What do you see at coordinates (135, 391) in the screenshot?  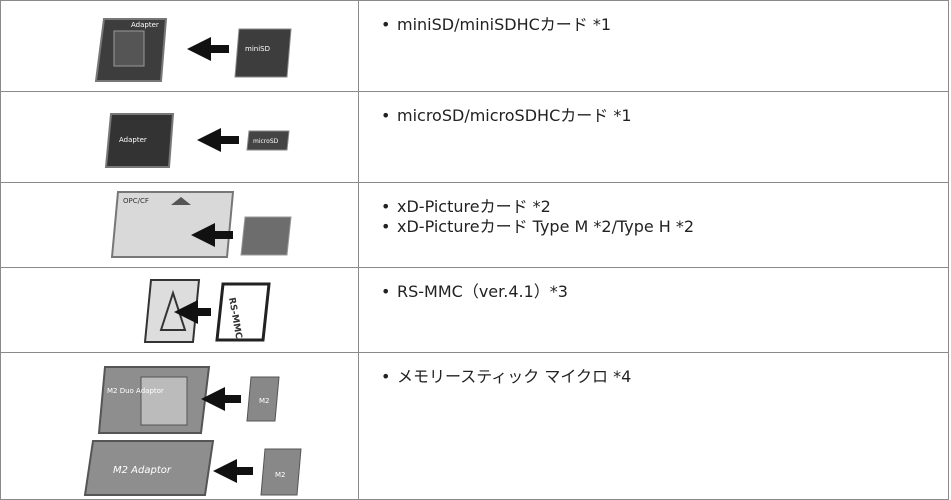 I see `image-label: M2 Duo Adaptor` at bounding box center [135, 391].